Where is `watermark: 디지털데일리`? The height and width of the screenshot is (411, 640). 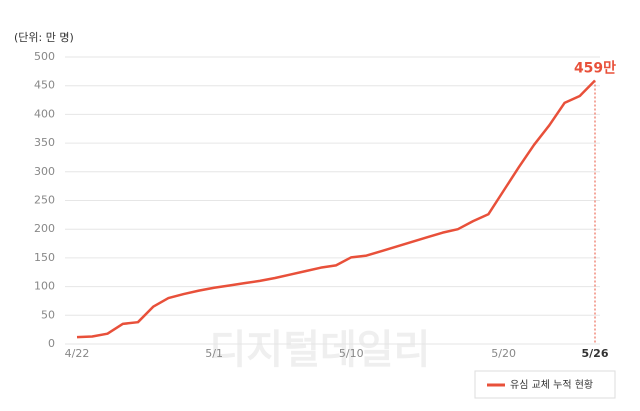
watermark: 디지털데일리 is located at coordinates (320, 350).